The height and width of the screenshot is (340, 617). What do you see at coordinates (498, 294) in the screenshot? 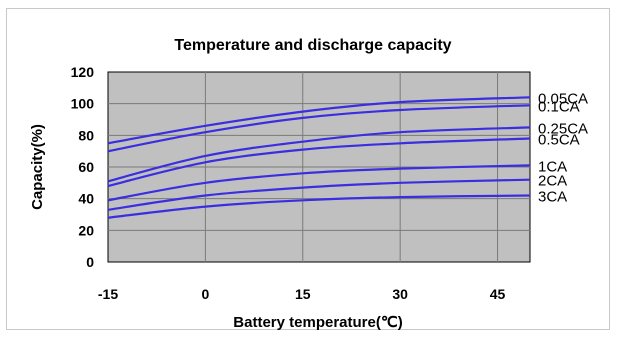
I see `x-tick-label: 45` at bounding box center [498, 294].